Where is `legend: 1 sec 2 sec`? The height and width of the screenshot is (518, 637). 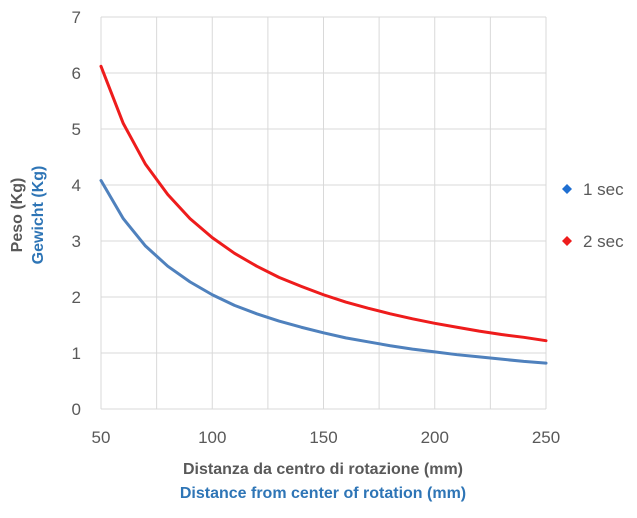
legend: 1 sec 2 sec is located at coordinates (593, 215).